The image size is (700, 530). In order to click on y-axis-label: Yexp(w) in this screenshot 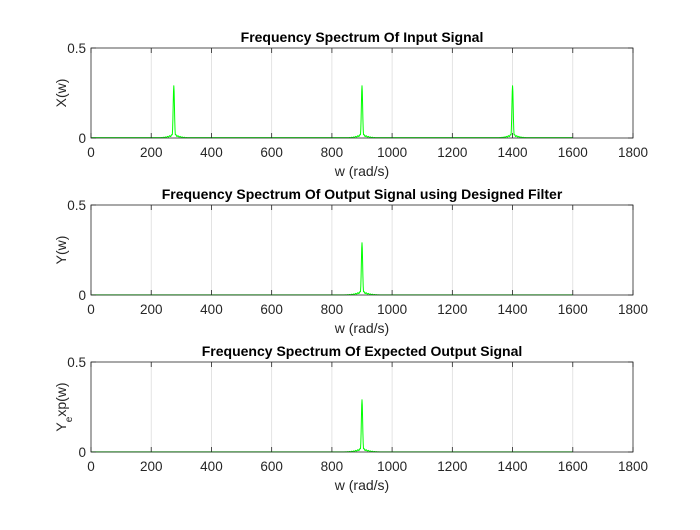, I will do `click(64, 406)`.